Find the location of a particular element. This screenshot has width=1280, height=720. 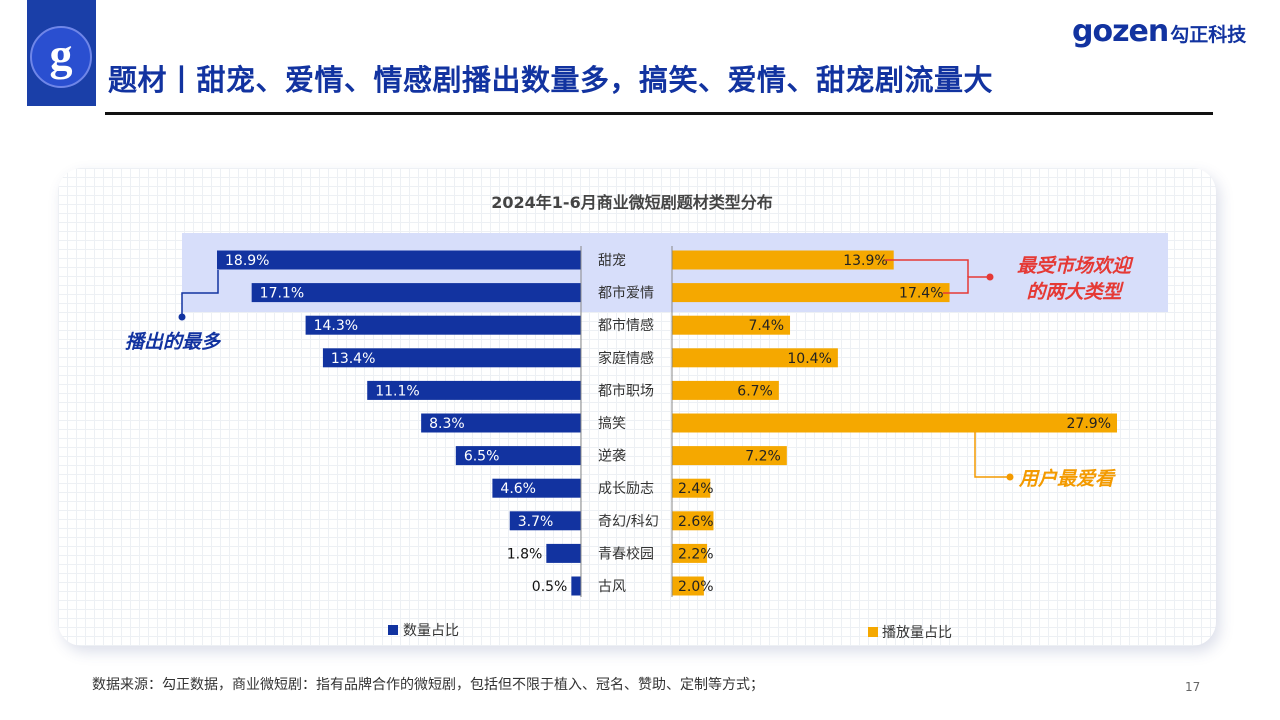

market-fav-connector-bottom is located at coordinates (966, 285).